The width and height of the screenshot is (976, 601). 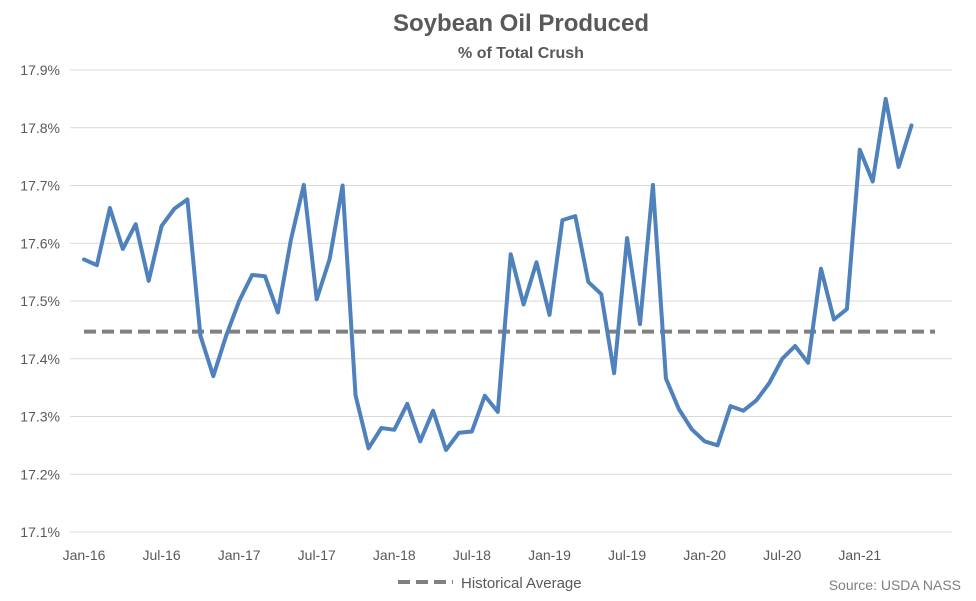 I want to click on y-tick-label: 17.4%, so click(x=40, y=359).